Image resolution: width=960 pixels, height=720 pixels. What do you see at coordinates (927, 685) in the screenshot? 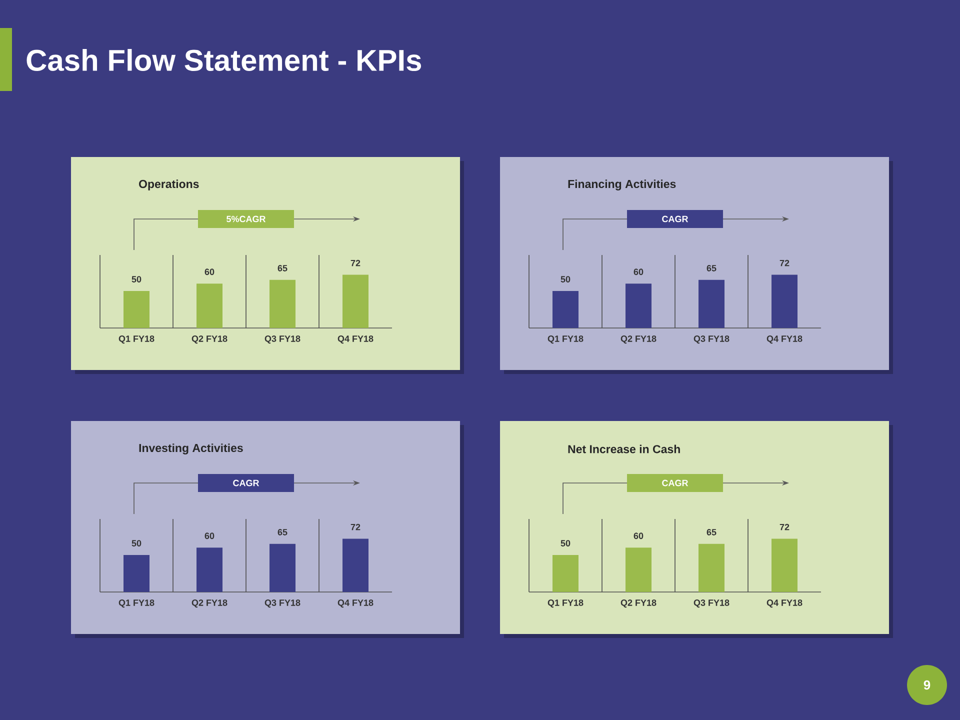
I see `text: 9` at bounding box center [927, 685].